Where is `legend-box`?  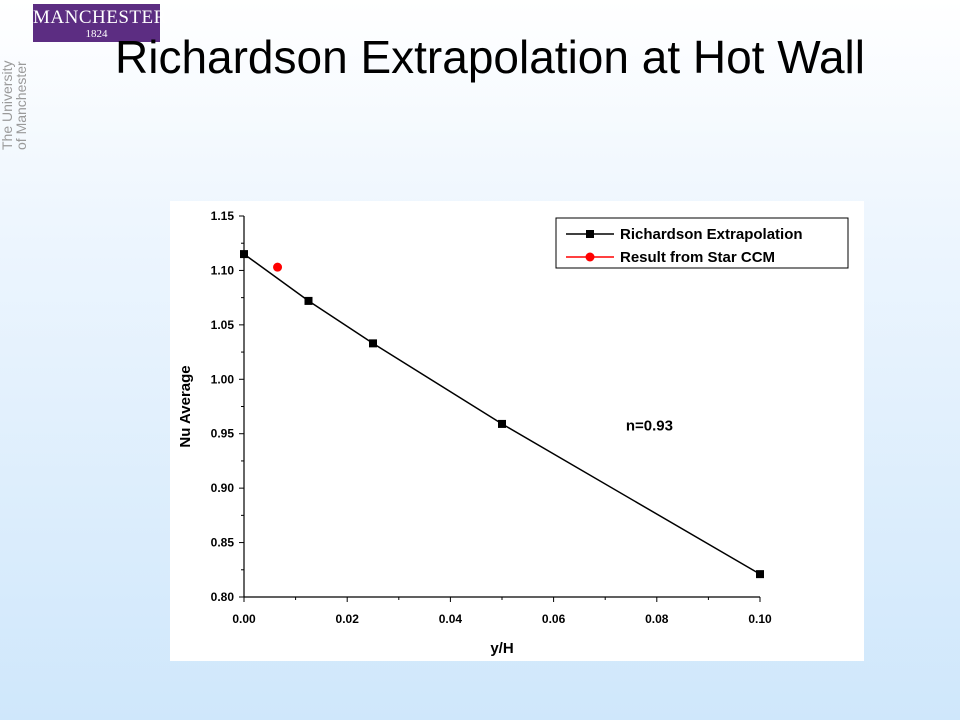
legend-box is located at coordinates (702, 243).